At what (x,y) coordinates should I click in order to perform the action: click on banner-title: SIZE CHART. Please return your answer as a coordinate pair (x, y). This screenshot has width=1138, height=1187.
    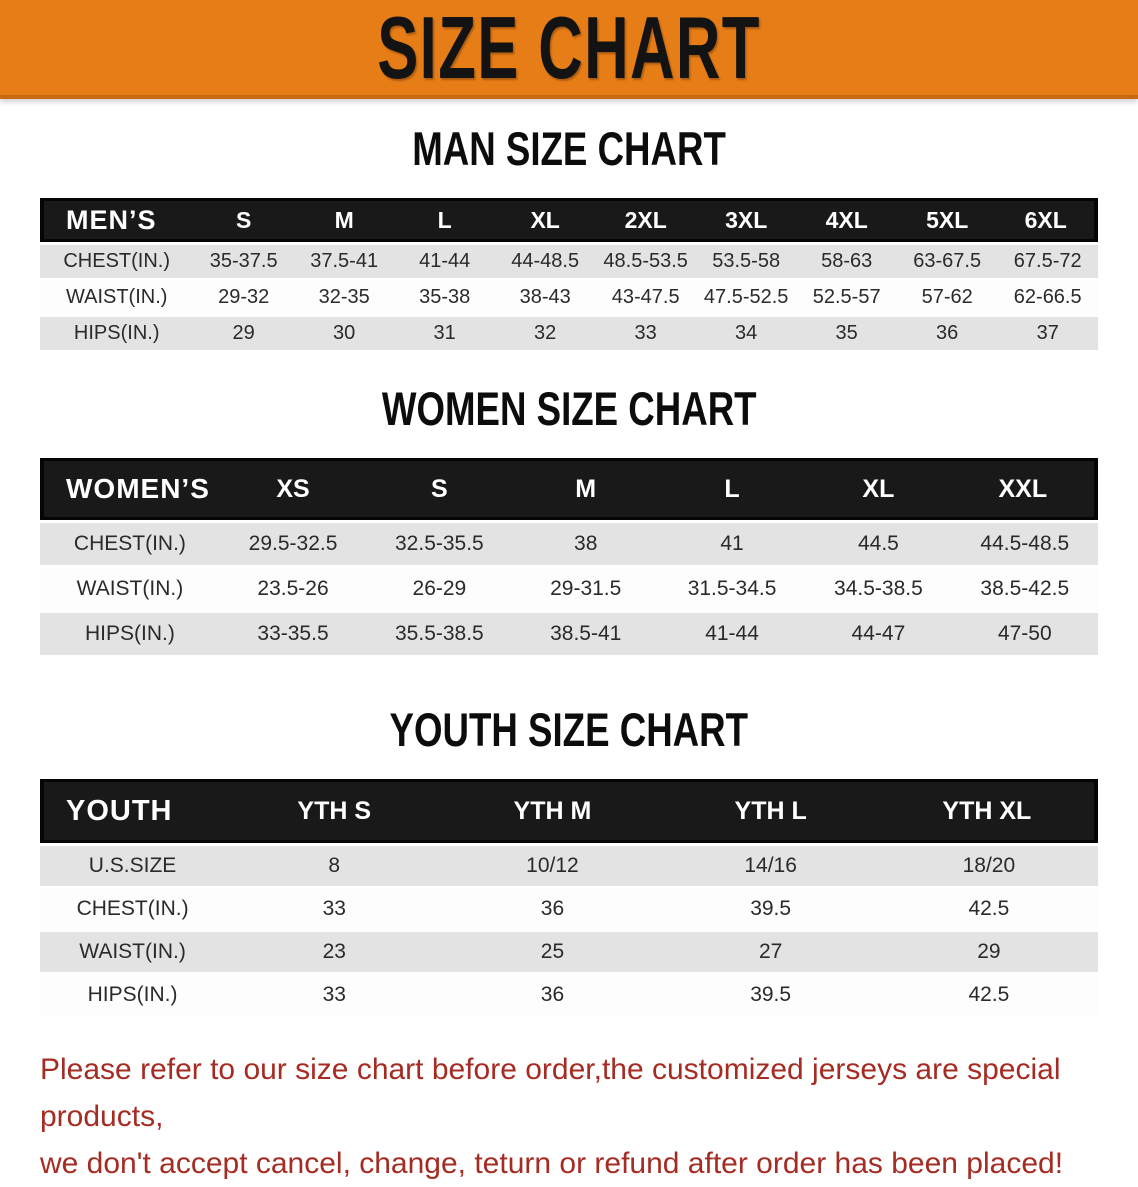
    Looking at the image, I should click on (569, 48).